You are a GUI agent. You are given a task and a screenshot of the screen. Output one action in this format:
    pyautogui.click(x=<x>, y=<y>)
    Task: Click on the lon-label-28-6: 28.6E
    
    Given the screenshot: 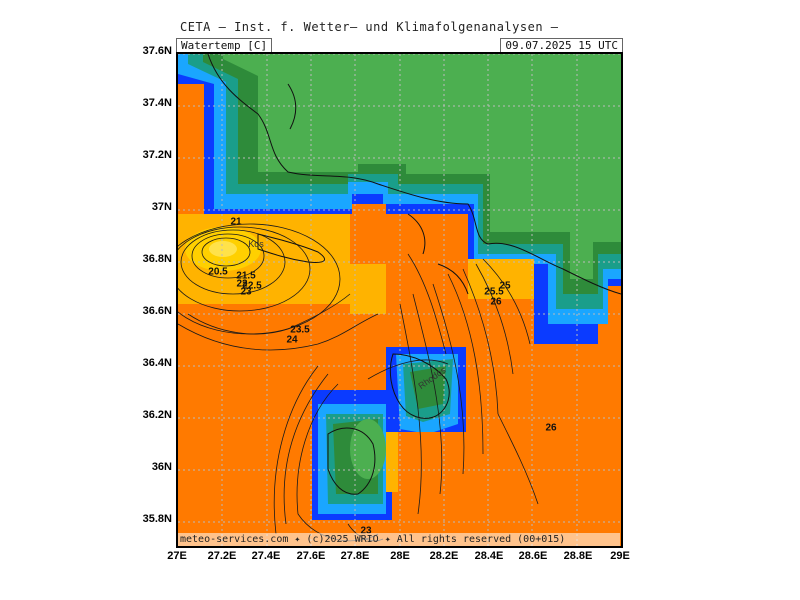 What is the action you would take?
    pyautogui.click(x=533, y=556)
    